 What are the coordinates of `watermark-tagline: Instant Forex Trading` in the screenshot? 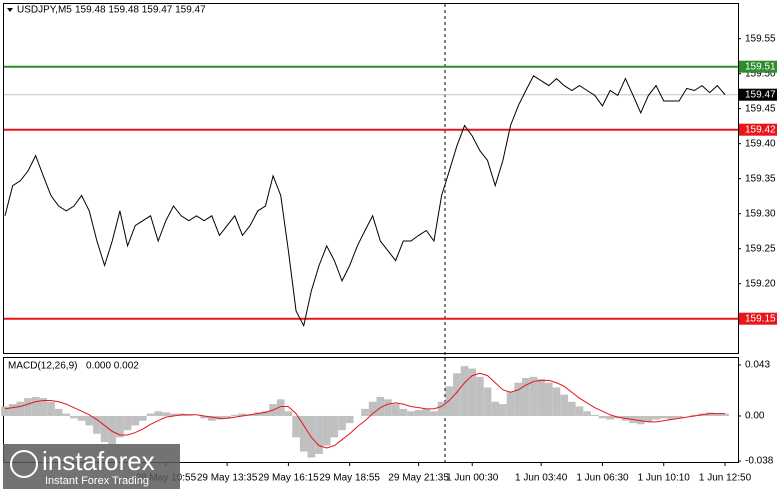 It's located at (97, 481).